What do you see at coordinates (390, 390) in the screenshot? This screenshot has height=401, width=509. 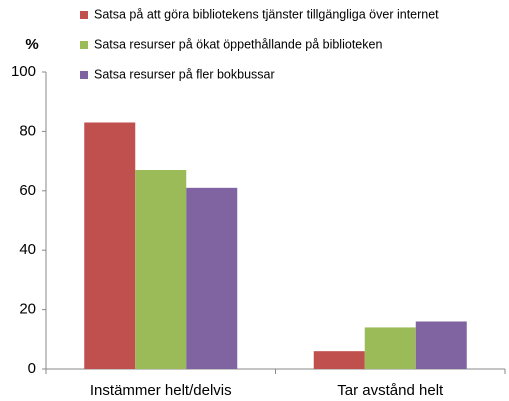 I see `x-tick-label: Tar avstånd helt` at bounding box center [390, 390].